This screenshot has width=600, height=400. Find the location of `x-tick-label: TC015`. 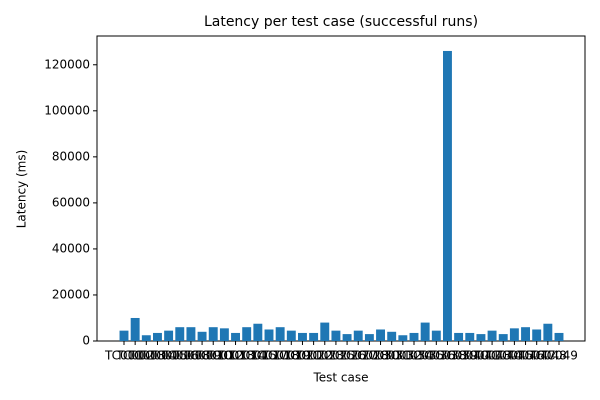

x-tick-label: TC015 is located at coordinates (257, 356).